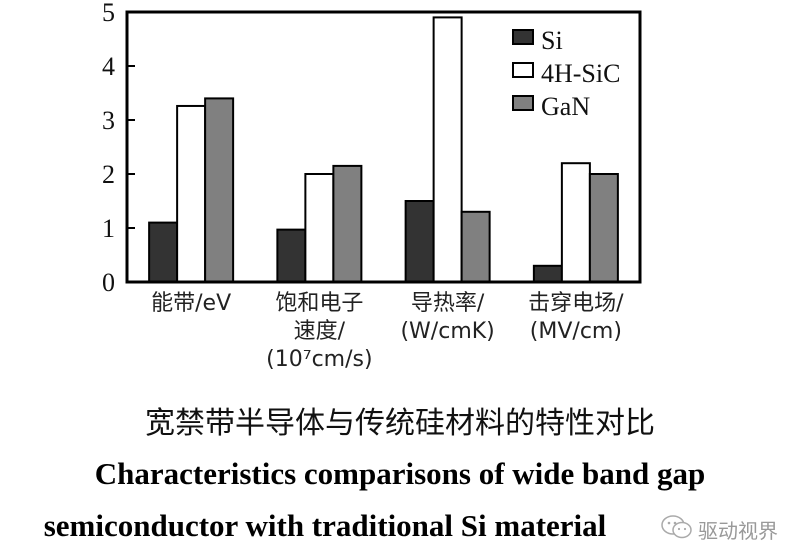 The width and height of the screenshot is (800, 556). What do you see at coordinates (738, 531) in the screenshot?
I see `watermark-text: 驱动视界` at bounding box center [738, 531].